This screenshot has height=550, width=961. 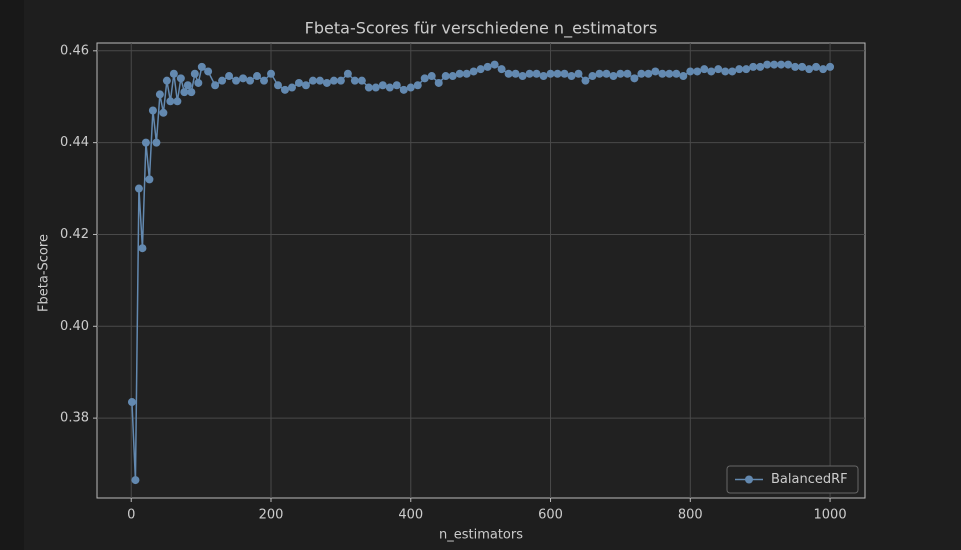 What do you see at coordinates (410, 515) in the screenshot?
I see `x-tick-label: 400` at bounding box center [410, 515].